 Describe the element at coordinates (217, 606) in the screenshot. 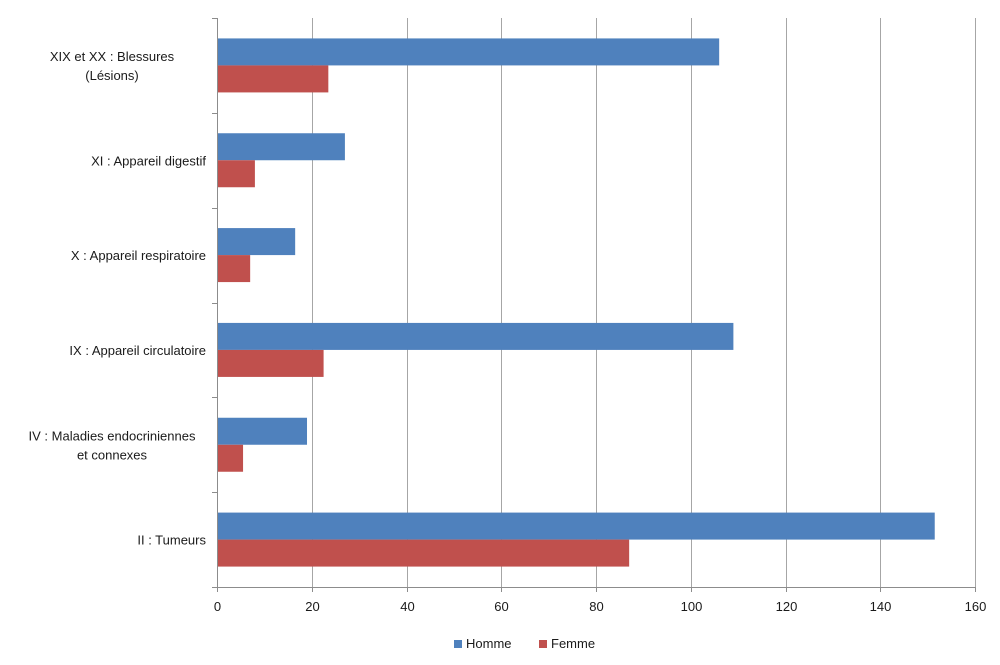

I see `x-tick-label-0: 0` at that location.